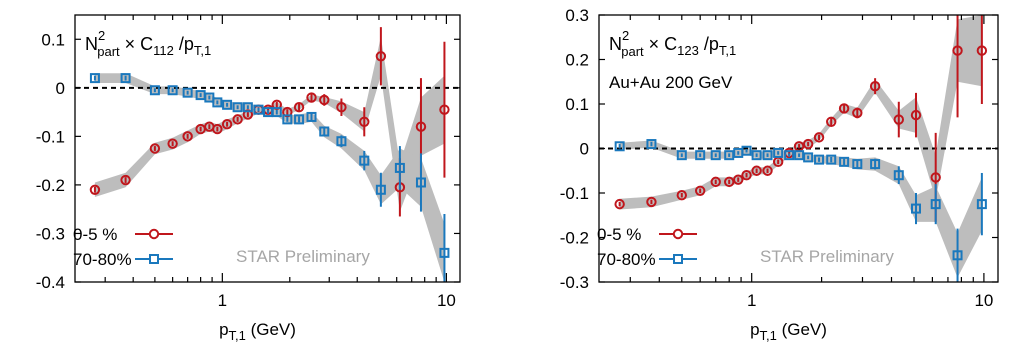 This screenshot has width=1013, height=347. Describe the element at coordinates (625, 35) in the screenshot. I see `title-superscript: 2` at that location.